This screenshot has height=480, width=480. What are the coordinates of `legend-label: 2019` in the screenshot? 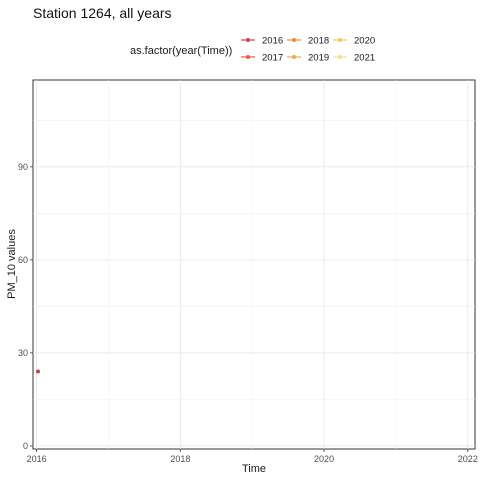 It's located at (318, 58).